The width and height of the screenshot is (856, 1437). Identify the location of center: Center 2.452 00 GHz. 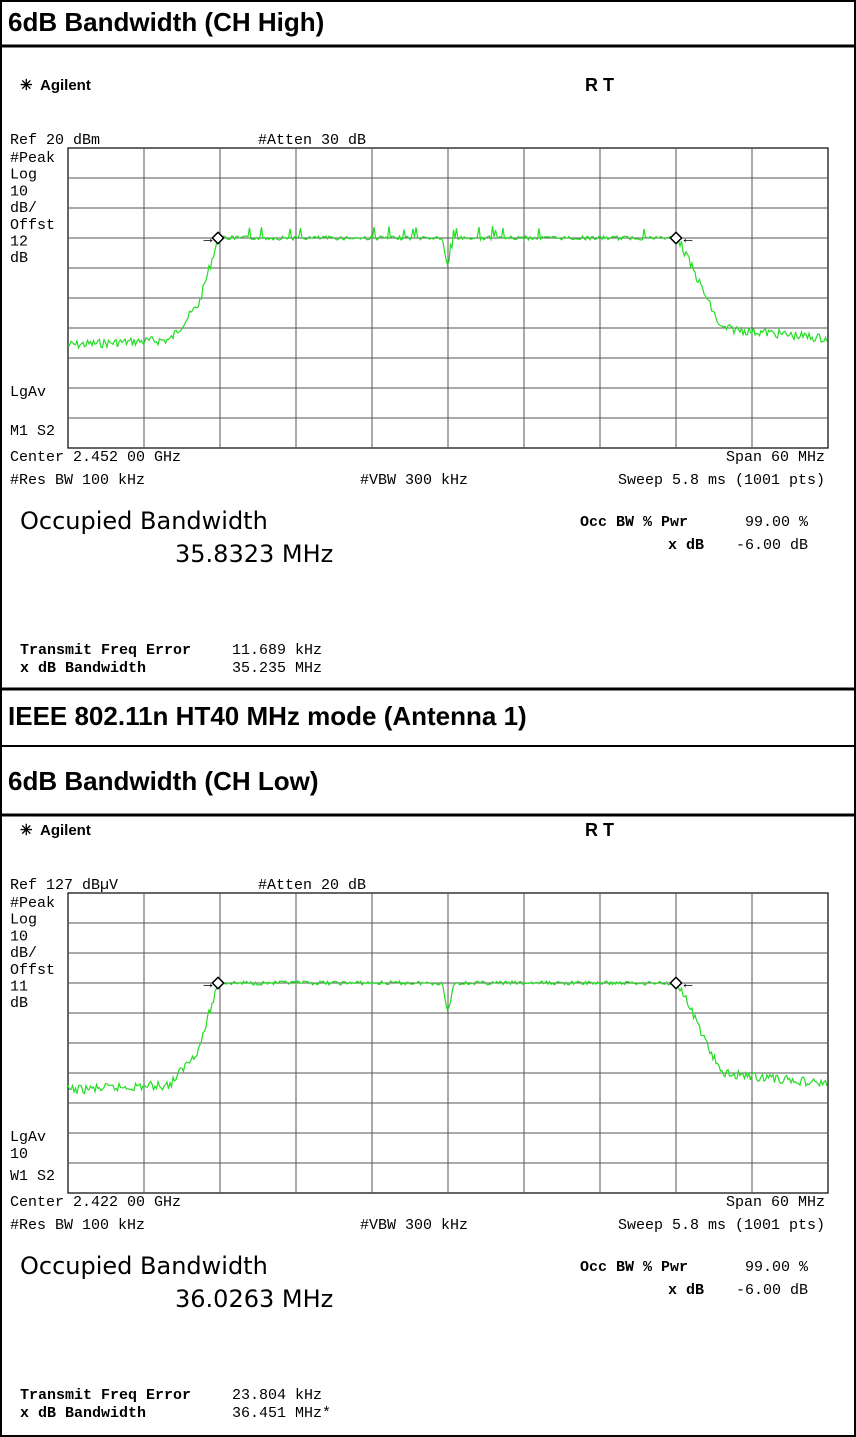
(95, 457).